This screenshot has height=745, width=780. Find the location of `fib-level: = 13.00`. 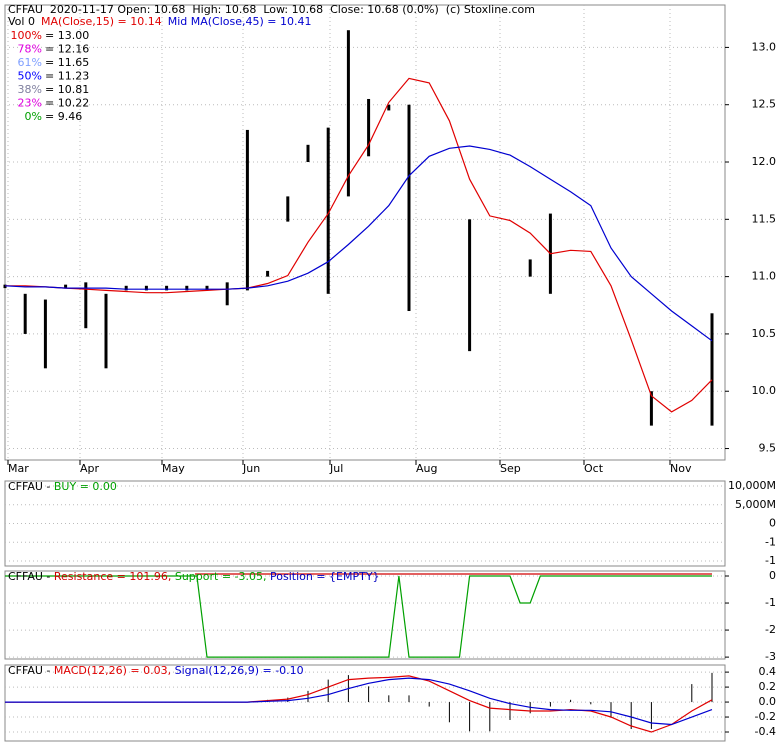

fib-level: = 13.00 is located at coordinates (67, 35).